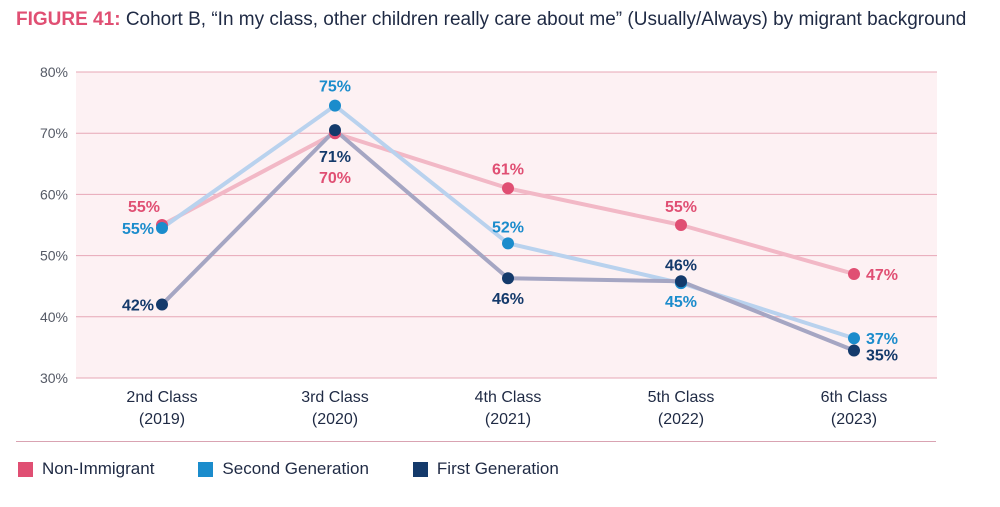 The height and width of the screenshot is (507, 1000). I want to click on data-label: 52%, so click(508, 227).